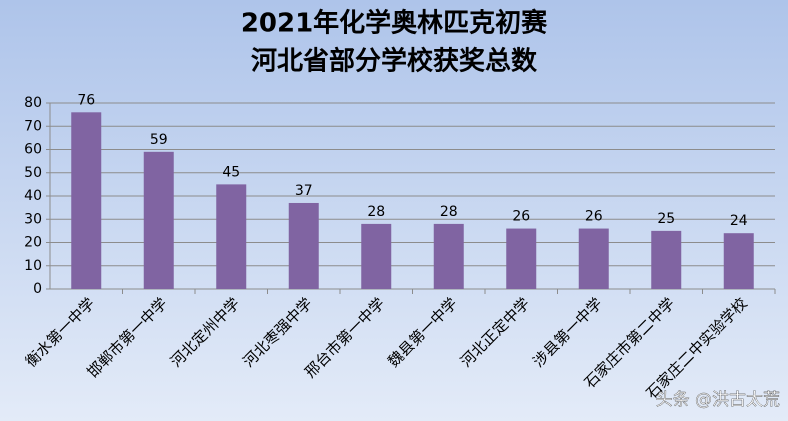 This screenshot has width=788, height=421. What do you see at coordinates (33, 196) in the screenshot?
I see `y-tick-label: 40` at bounding box center [33, 196].